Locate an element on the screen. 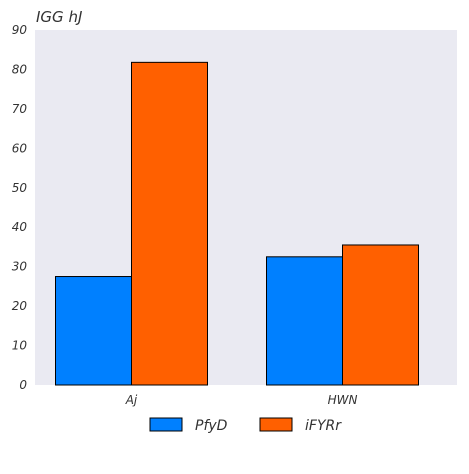 The height and width of the screenshot is (474, 469). y-tick-label: 70 is located at coordinates (20, 109).